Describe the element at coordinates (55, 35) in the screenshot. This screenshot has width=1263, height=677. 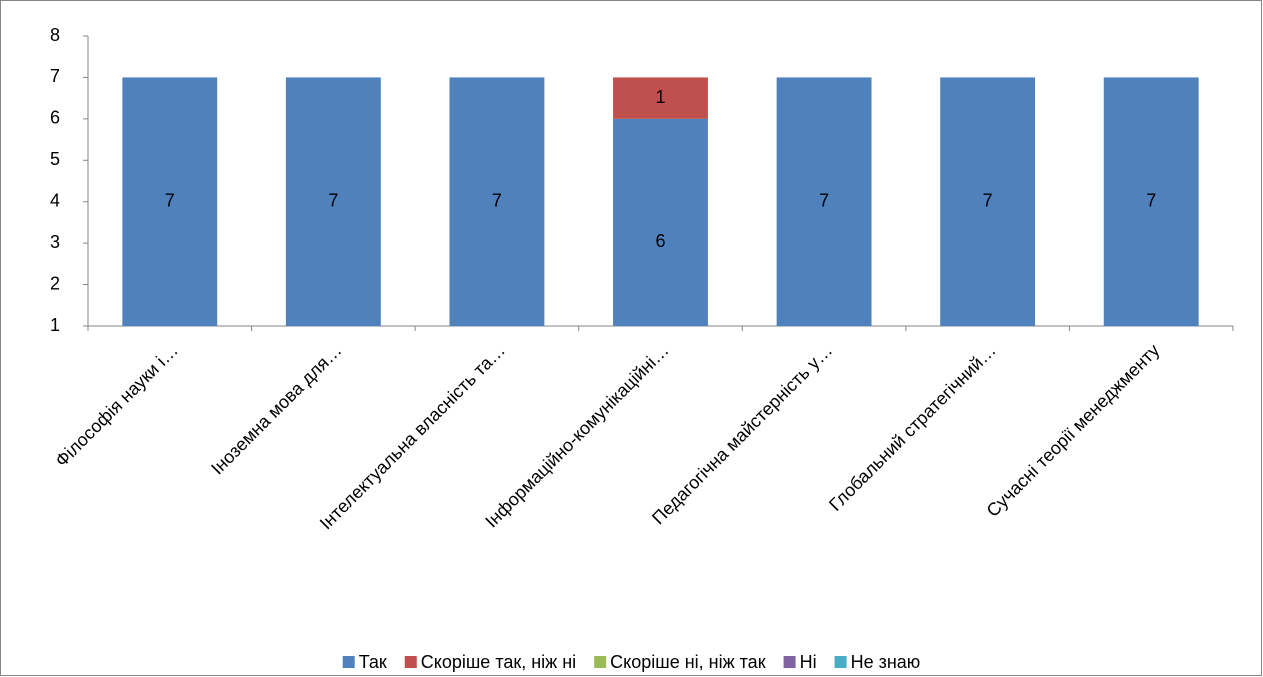
I see `y-tick-label: 8` at that location.